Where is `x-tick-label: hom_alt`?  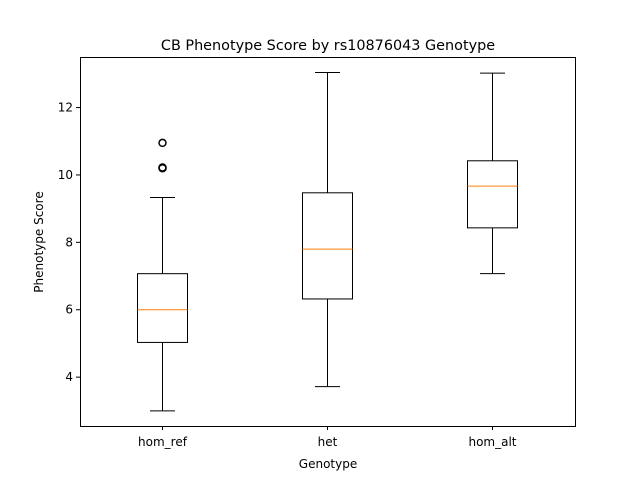
x-tick-label: hom_alt is located at coordinates (492, 442).